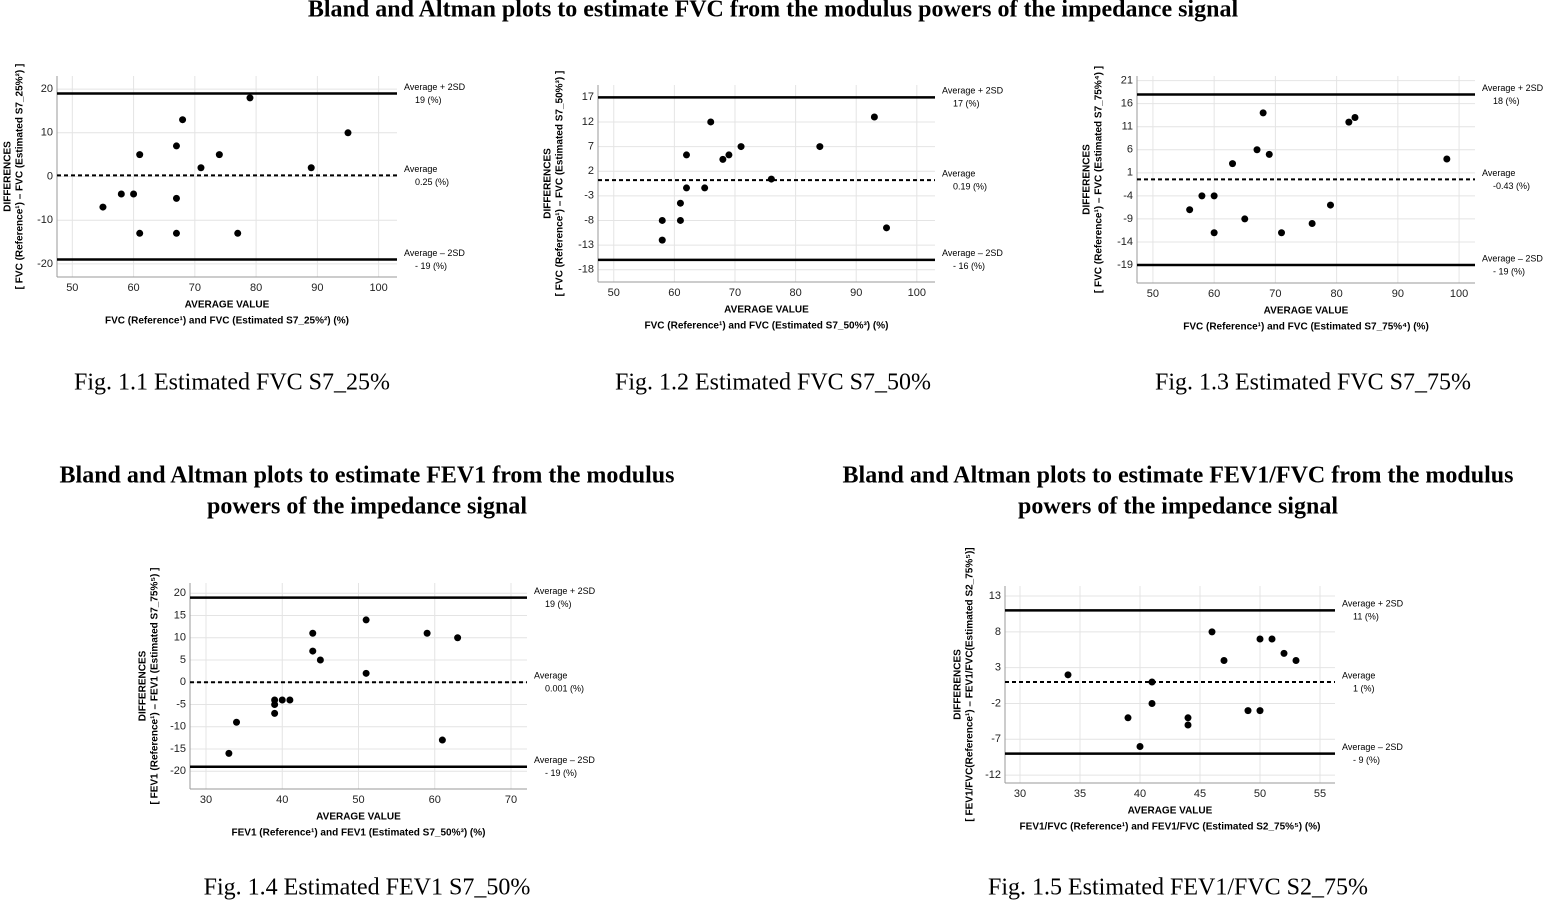 The image size is (1553, 906). What do you see at coordinates (367, 507) in the screenshot?
I see `heading: powers of the impedance signal` at bounding box center [367, 507].